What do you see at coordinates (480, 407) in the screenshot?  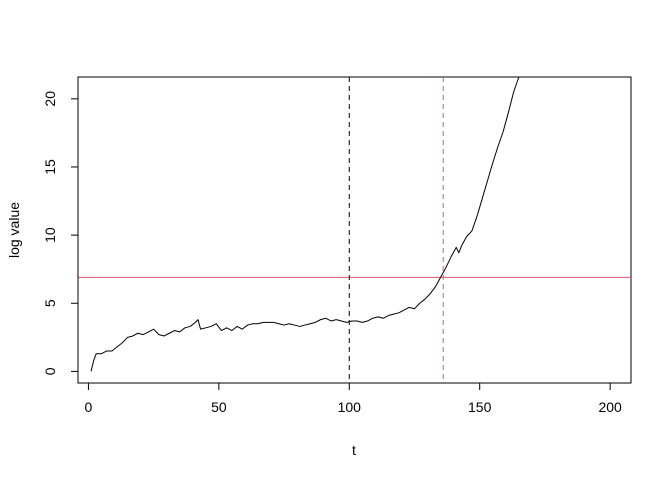 I see `x-tick-label: 150` at bounding box center [480, 407].